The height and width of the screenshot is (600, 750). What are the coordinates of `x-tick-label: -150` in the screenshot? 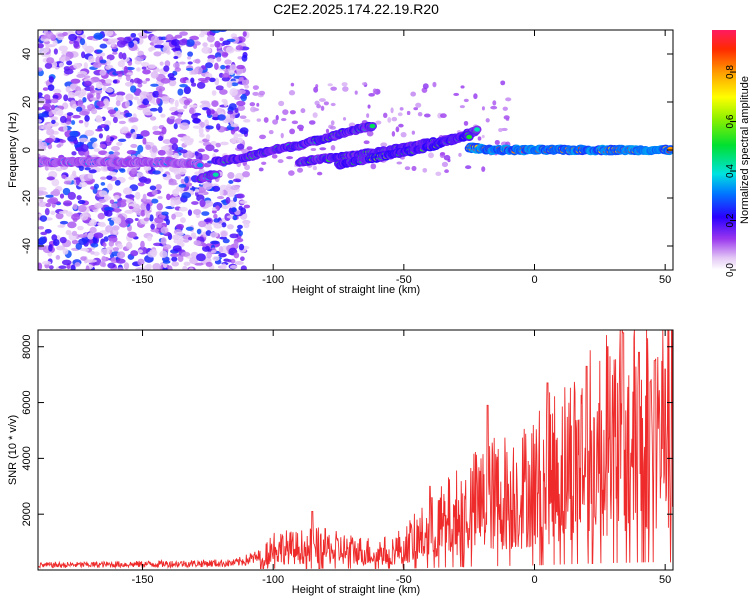 It's located at (143, 280).